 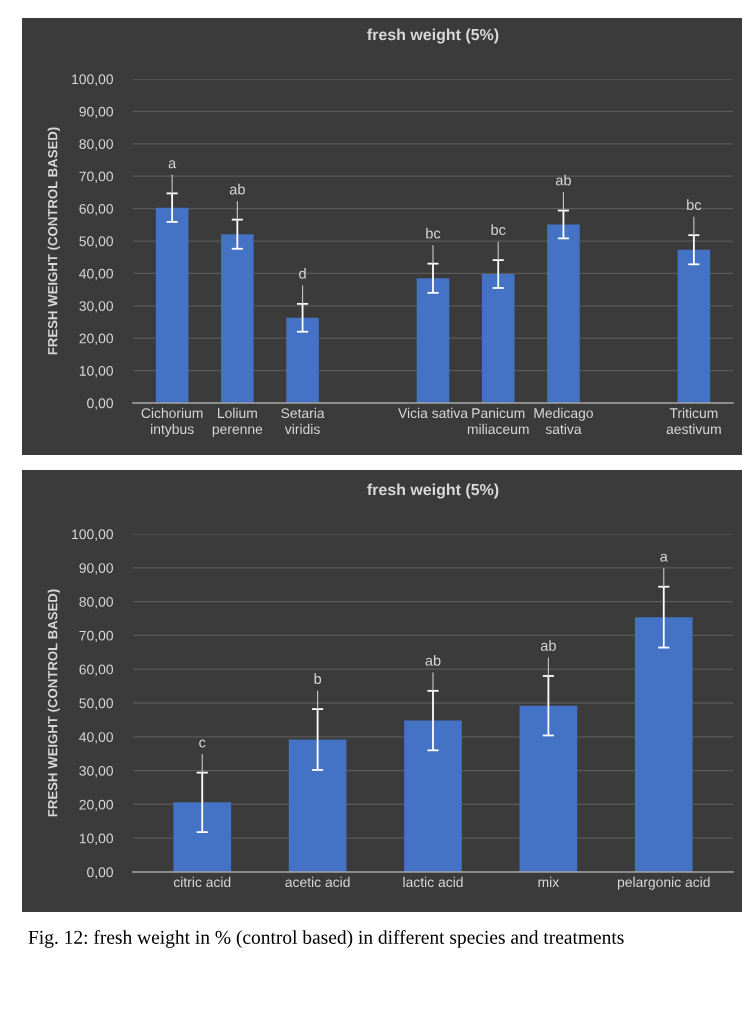 I want to click on x-tick-label: acetic acid, so click(x=317, y=882).